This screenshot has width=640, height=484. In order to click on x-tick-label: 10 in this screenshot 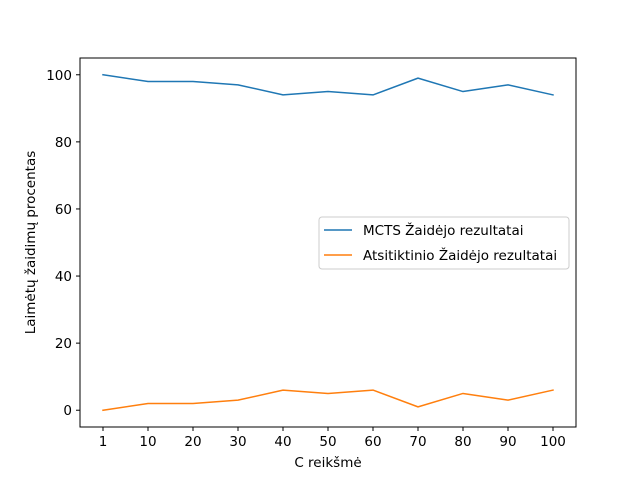, I will do `click(147, 442)`.